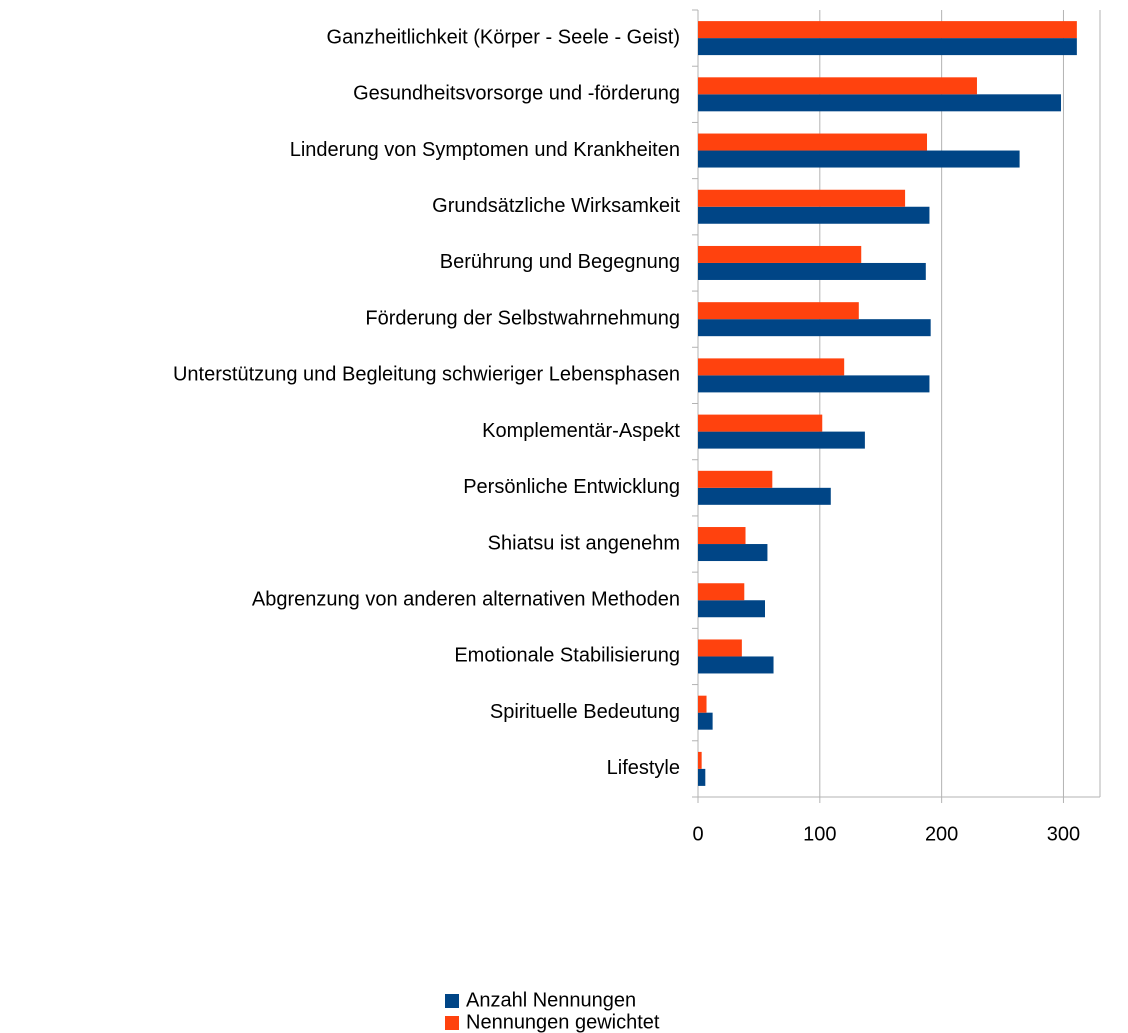  Describe the element at coordinates (584, 543) in the screenshot. I see `y-tick-label: Shiatsu ist angenehm` at that location.